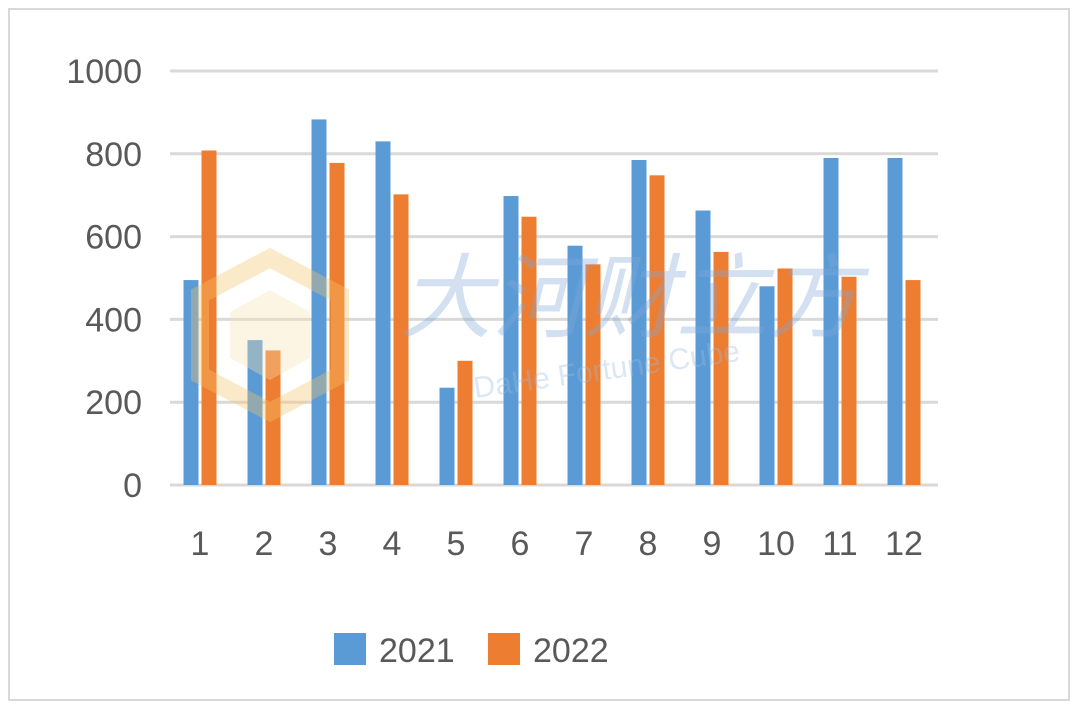 This screenshot has height=711, width=1080. Describe the element at coordinates (648, 544) in the screenshot. I see `x-tick-label: 8` at that location.